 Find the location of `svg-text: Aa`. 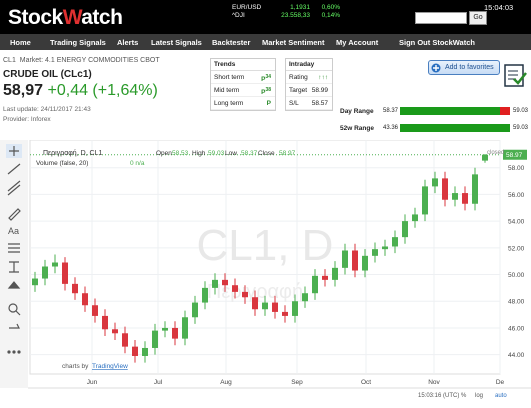

svg-text: Aa is located at coordinates (13, 231).